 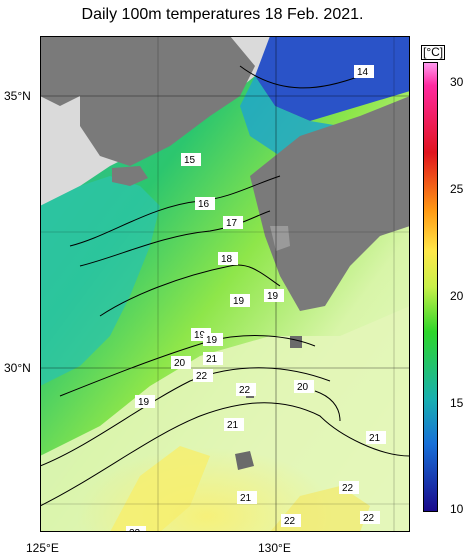 I want to click on colorbar-gradient, so click(x=430, y=287).